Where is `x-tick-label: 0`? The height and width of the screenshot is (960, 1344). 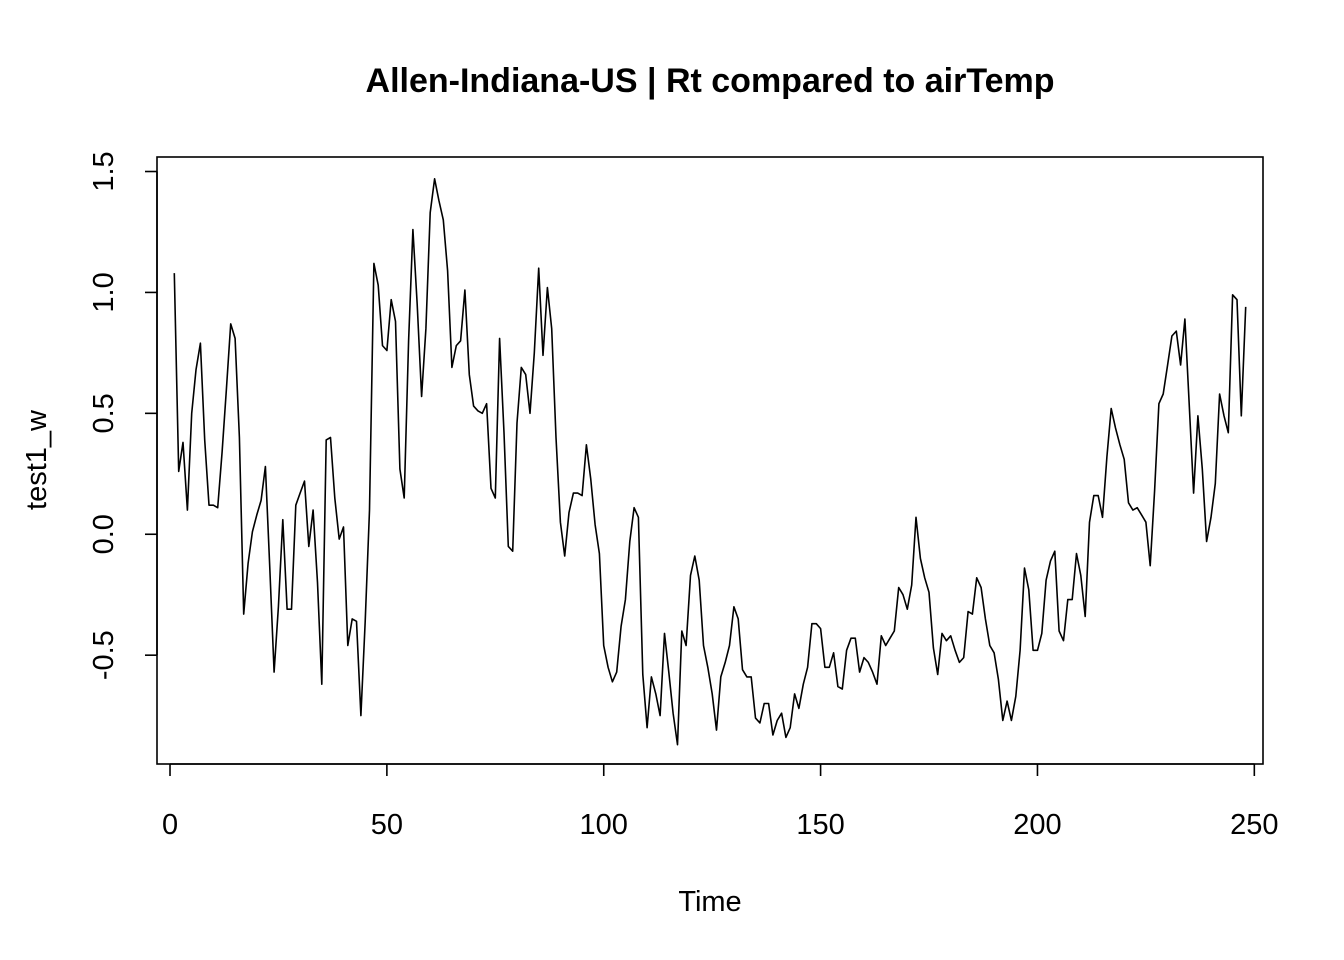
x-tick-label: 0 is located at coordinates (170, 825).